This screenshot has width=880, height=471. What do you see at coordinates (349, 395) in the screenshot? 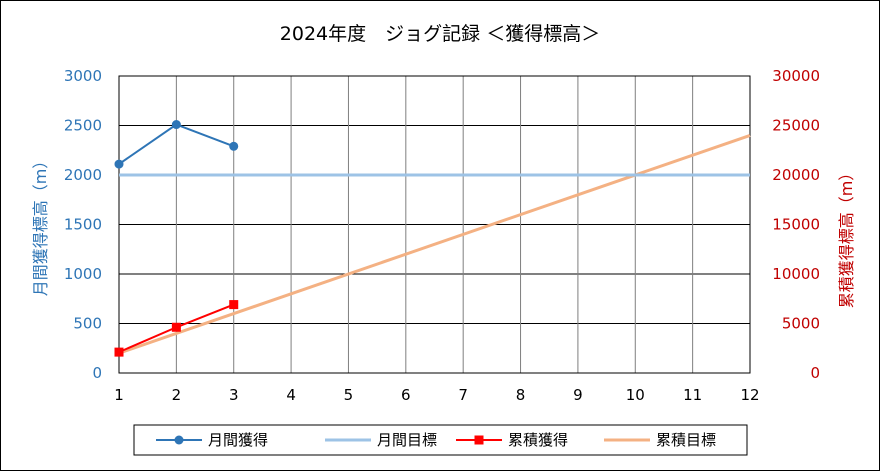
I see `x-tick-label: 5` at bounding box center [349, 395].